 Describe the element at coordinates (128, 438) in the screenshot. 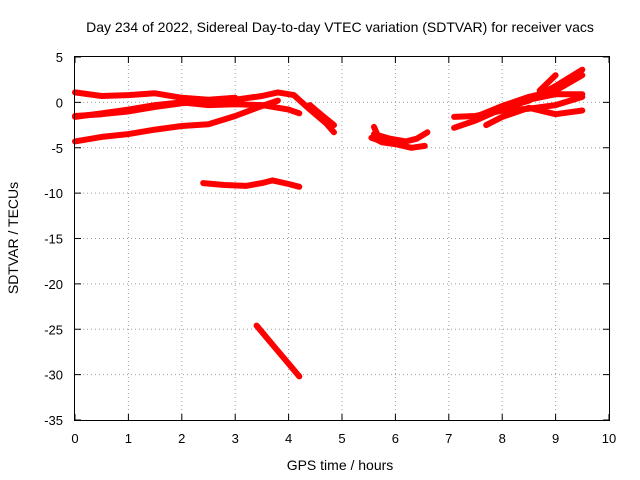

I see `x-tick-label: 1` at that location.